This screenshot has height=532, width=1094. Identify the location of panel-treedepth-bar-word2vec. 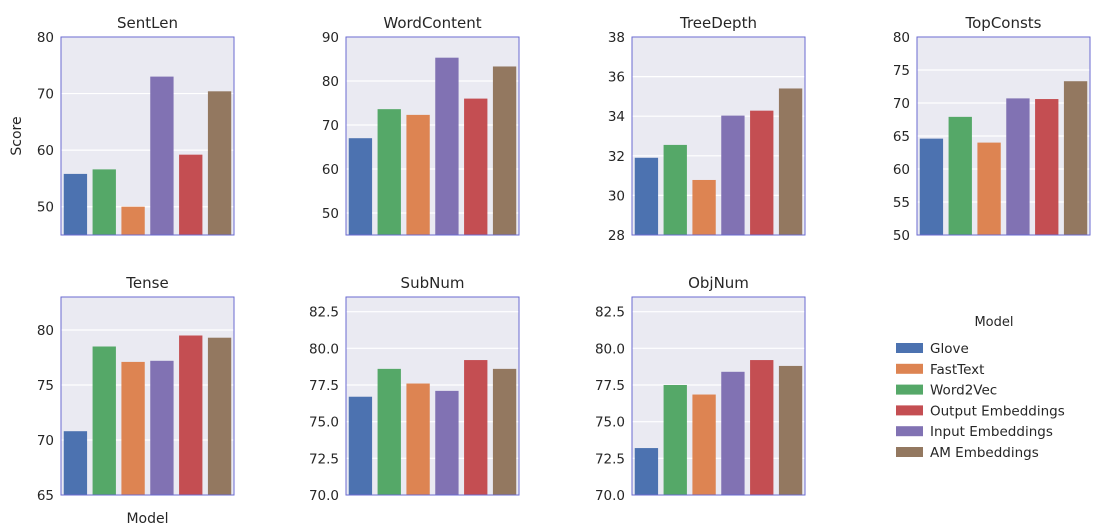
(675, 189).